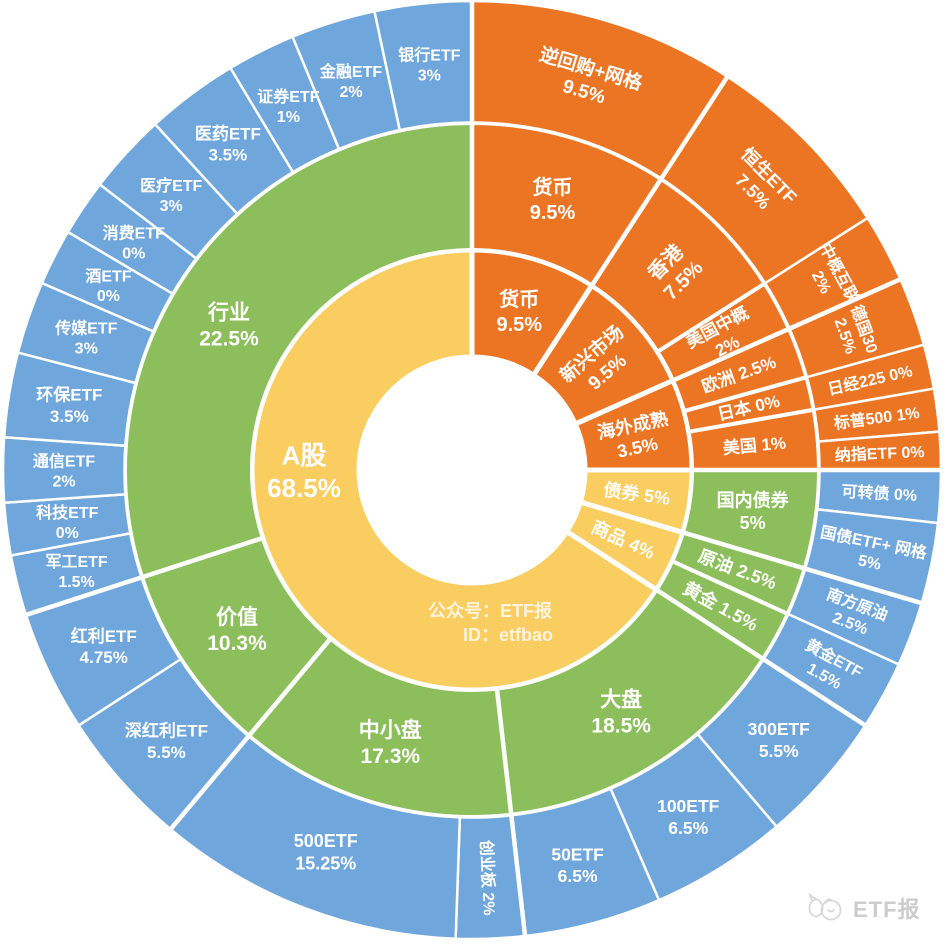  Describe the element at coordinates (488, 877) in the screenshot. I see `segment-label-创业板: 创业板 2%` at that location.